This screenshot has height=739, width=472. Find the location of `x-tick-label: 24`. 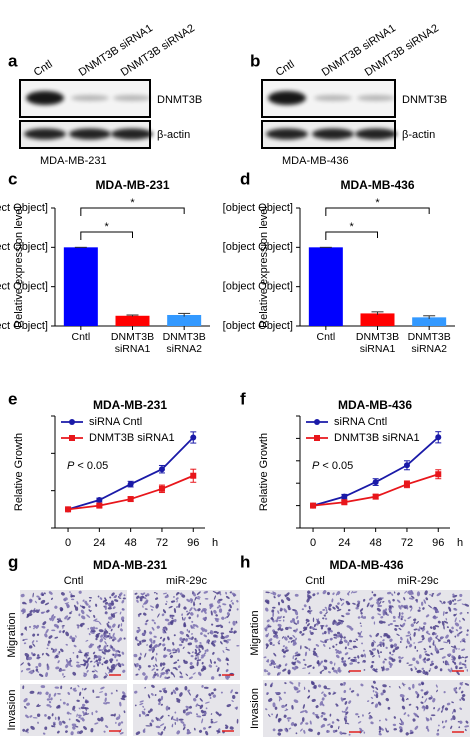

x-tick-label: 24 is located at coordinates (99, 543).